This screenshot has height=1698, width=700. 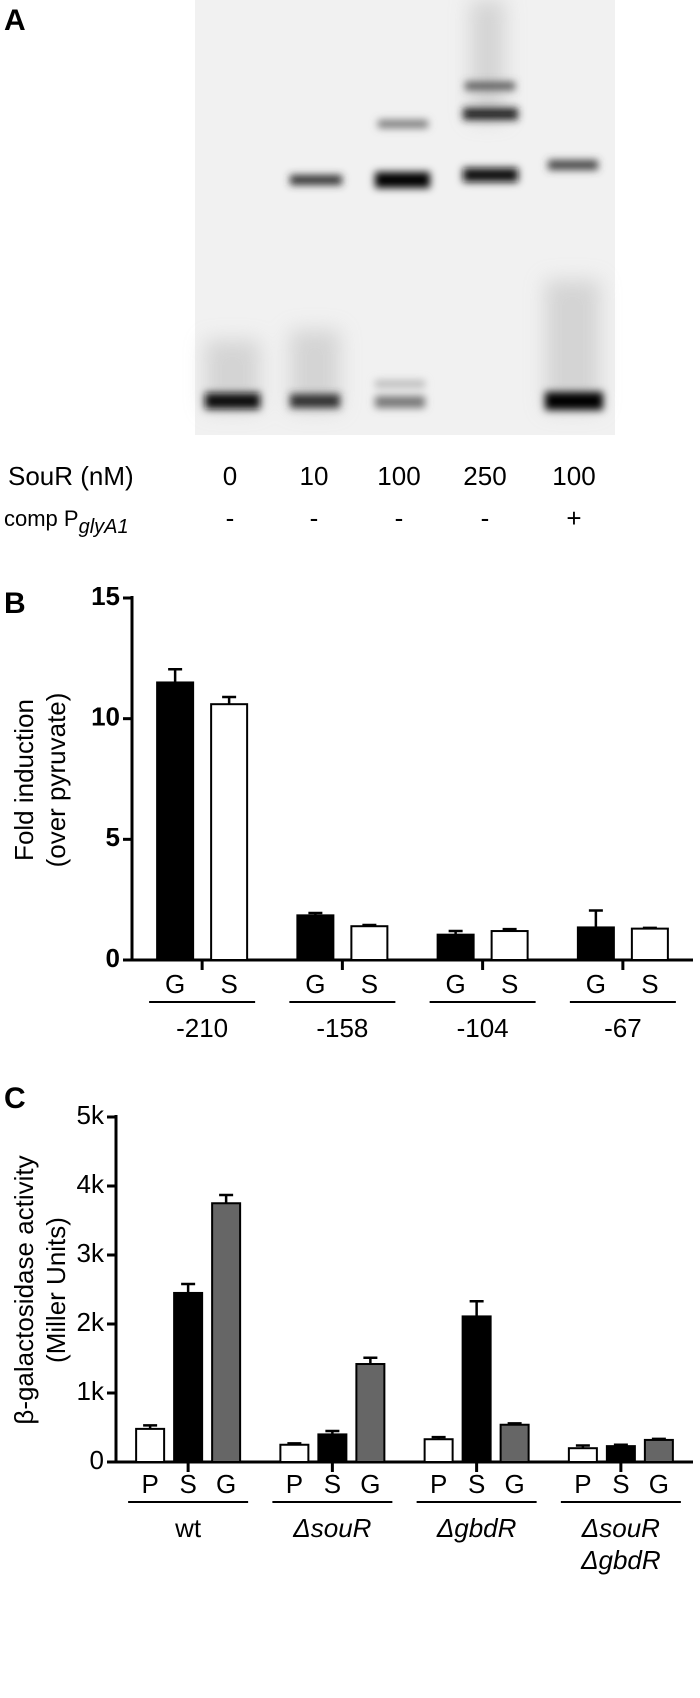 What do you see at coordinates (573, 518) in the screenshot?
I see `competitor: +` at bounding box center [573, 518].